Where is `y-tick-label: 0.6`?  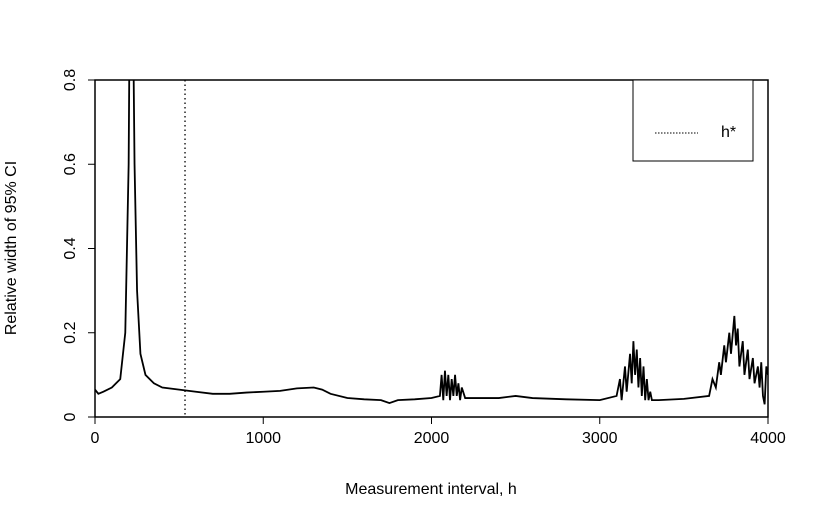
y-tick-label: 0.6 is located at coordinates (70, 164).